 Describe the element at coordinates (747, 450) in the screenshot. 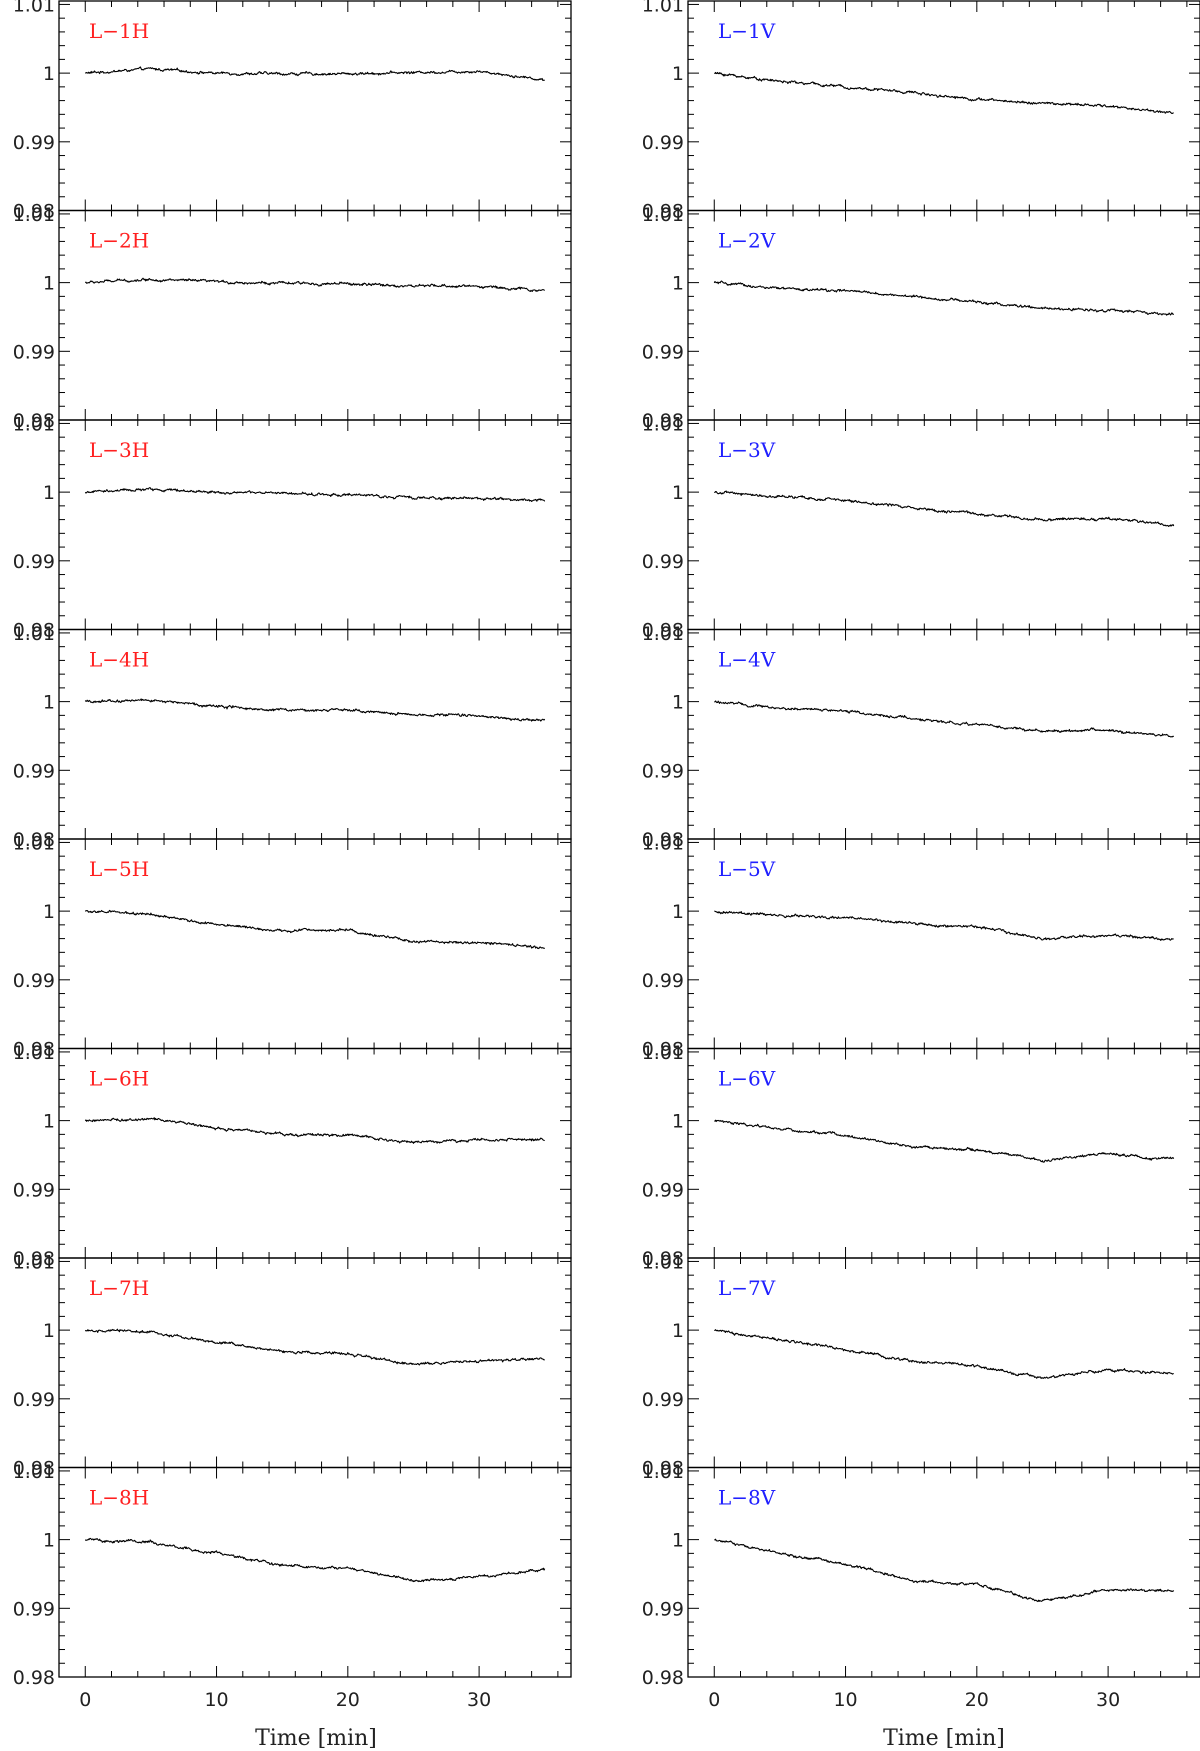

I see `panel-label: L−3V` at that location.